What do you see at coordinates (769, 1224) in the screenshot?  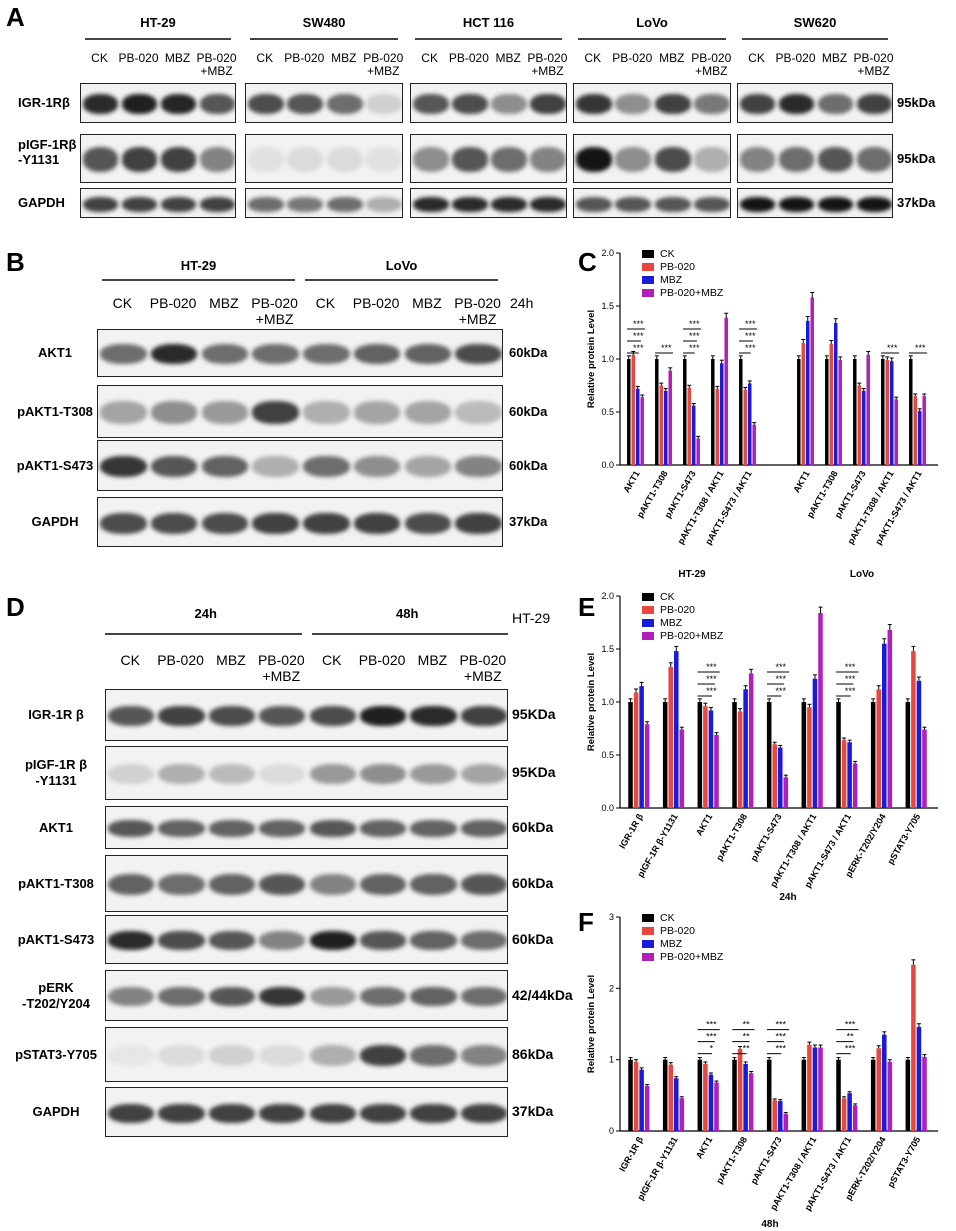 I see `x-axis-label: 48h` at bounding box center [769, 1224].